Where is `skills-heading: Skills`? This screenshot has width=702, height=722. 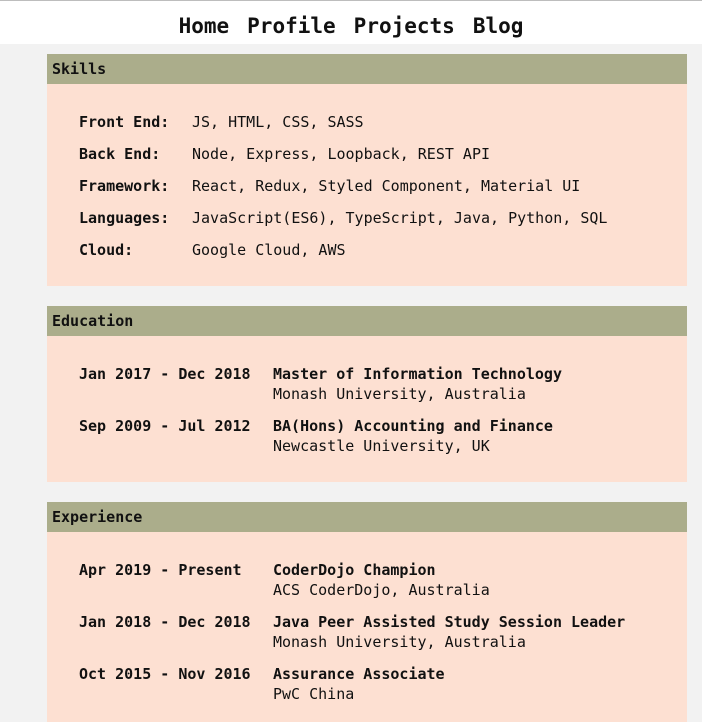
skills-heading: Skills is located at coordinates (367, 69).